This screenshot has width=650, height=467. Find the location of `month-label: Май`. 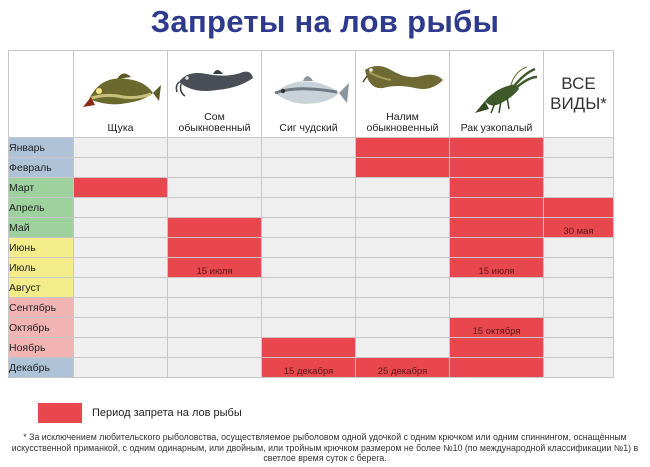

month-label: Май is located at coordinates (41, 227).